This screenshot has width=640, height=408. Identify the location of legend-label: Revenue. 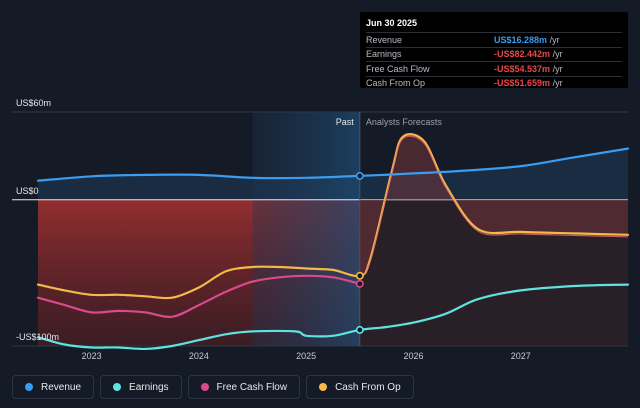
(61, 387).